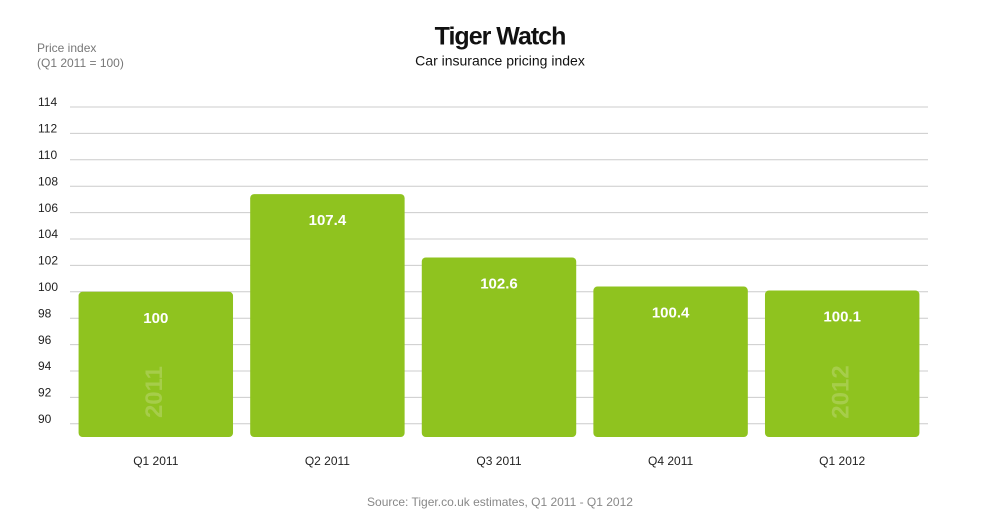 This screenshot has width=1000, height=529. I want to click on x-tick-label: Q2 2011, so click(327, 461).